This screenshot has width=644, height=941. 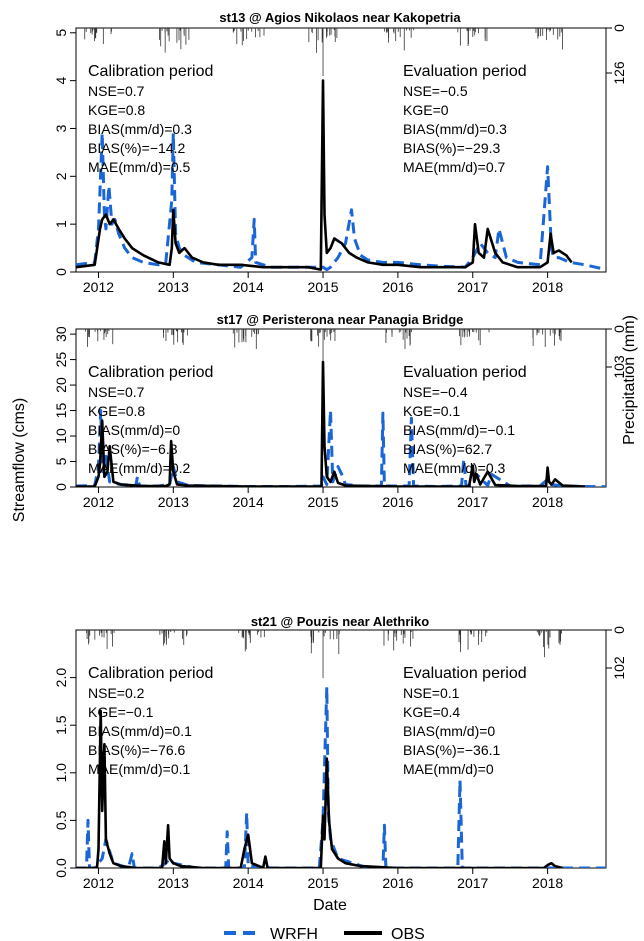 What do you see at coordinates (136, 148) in the screenshot?
I see `stat-line: BIAS(%)=−14.2` at bounding box center [136, 148].